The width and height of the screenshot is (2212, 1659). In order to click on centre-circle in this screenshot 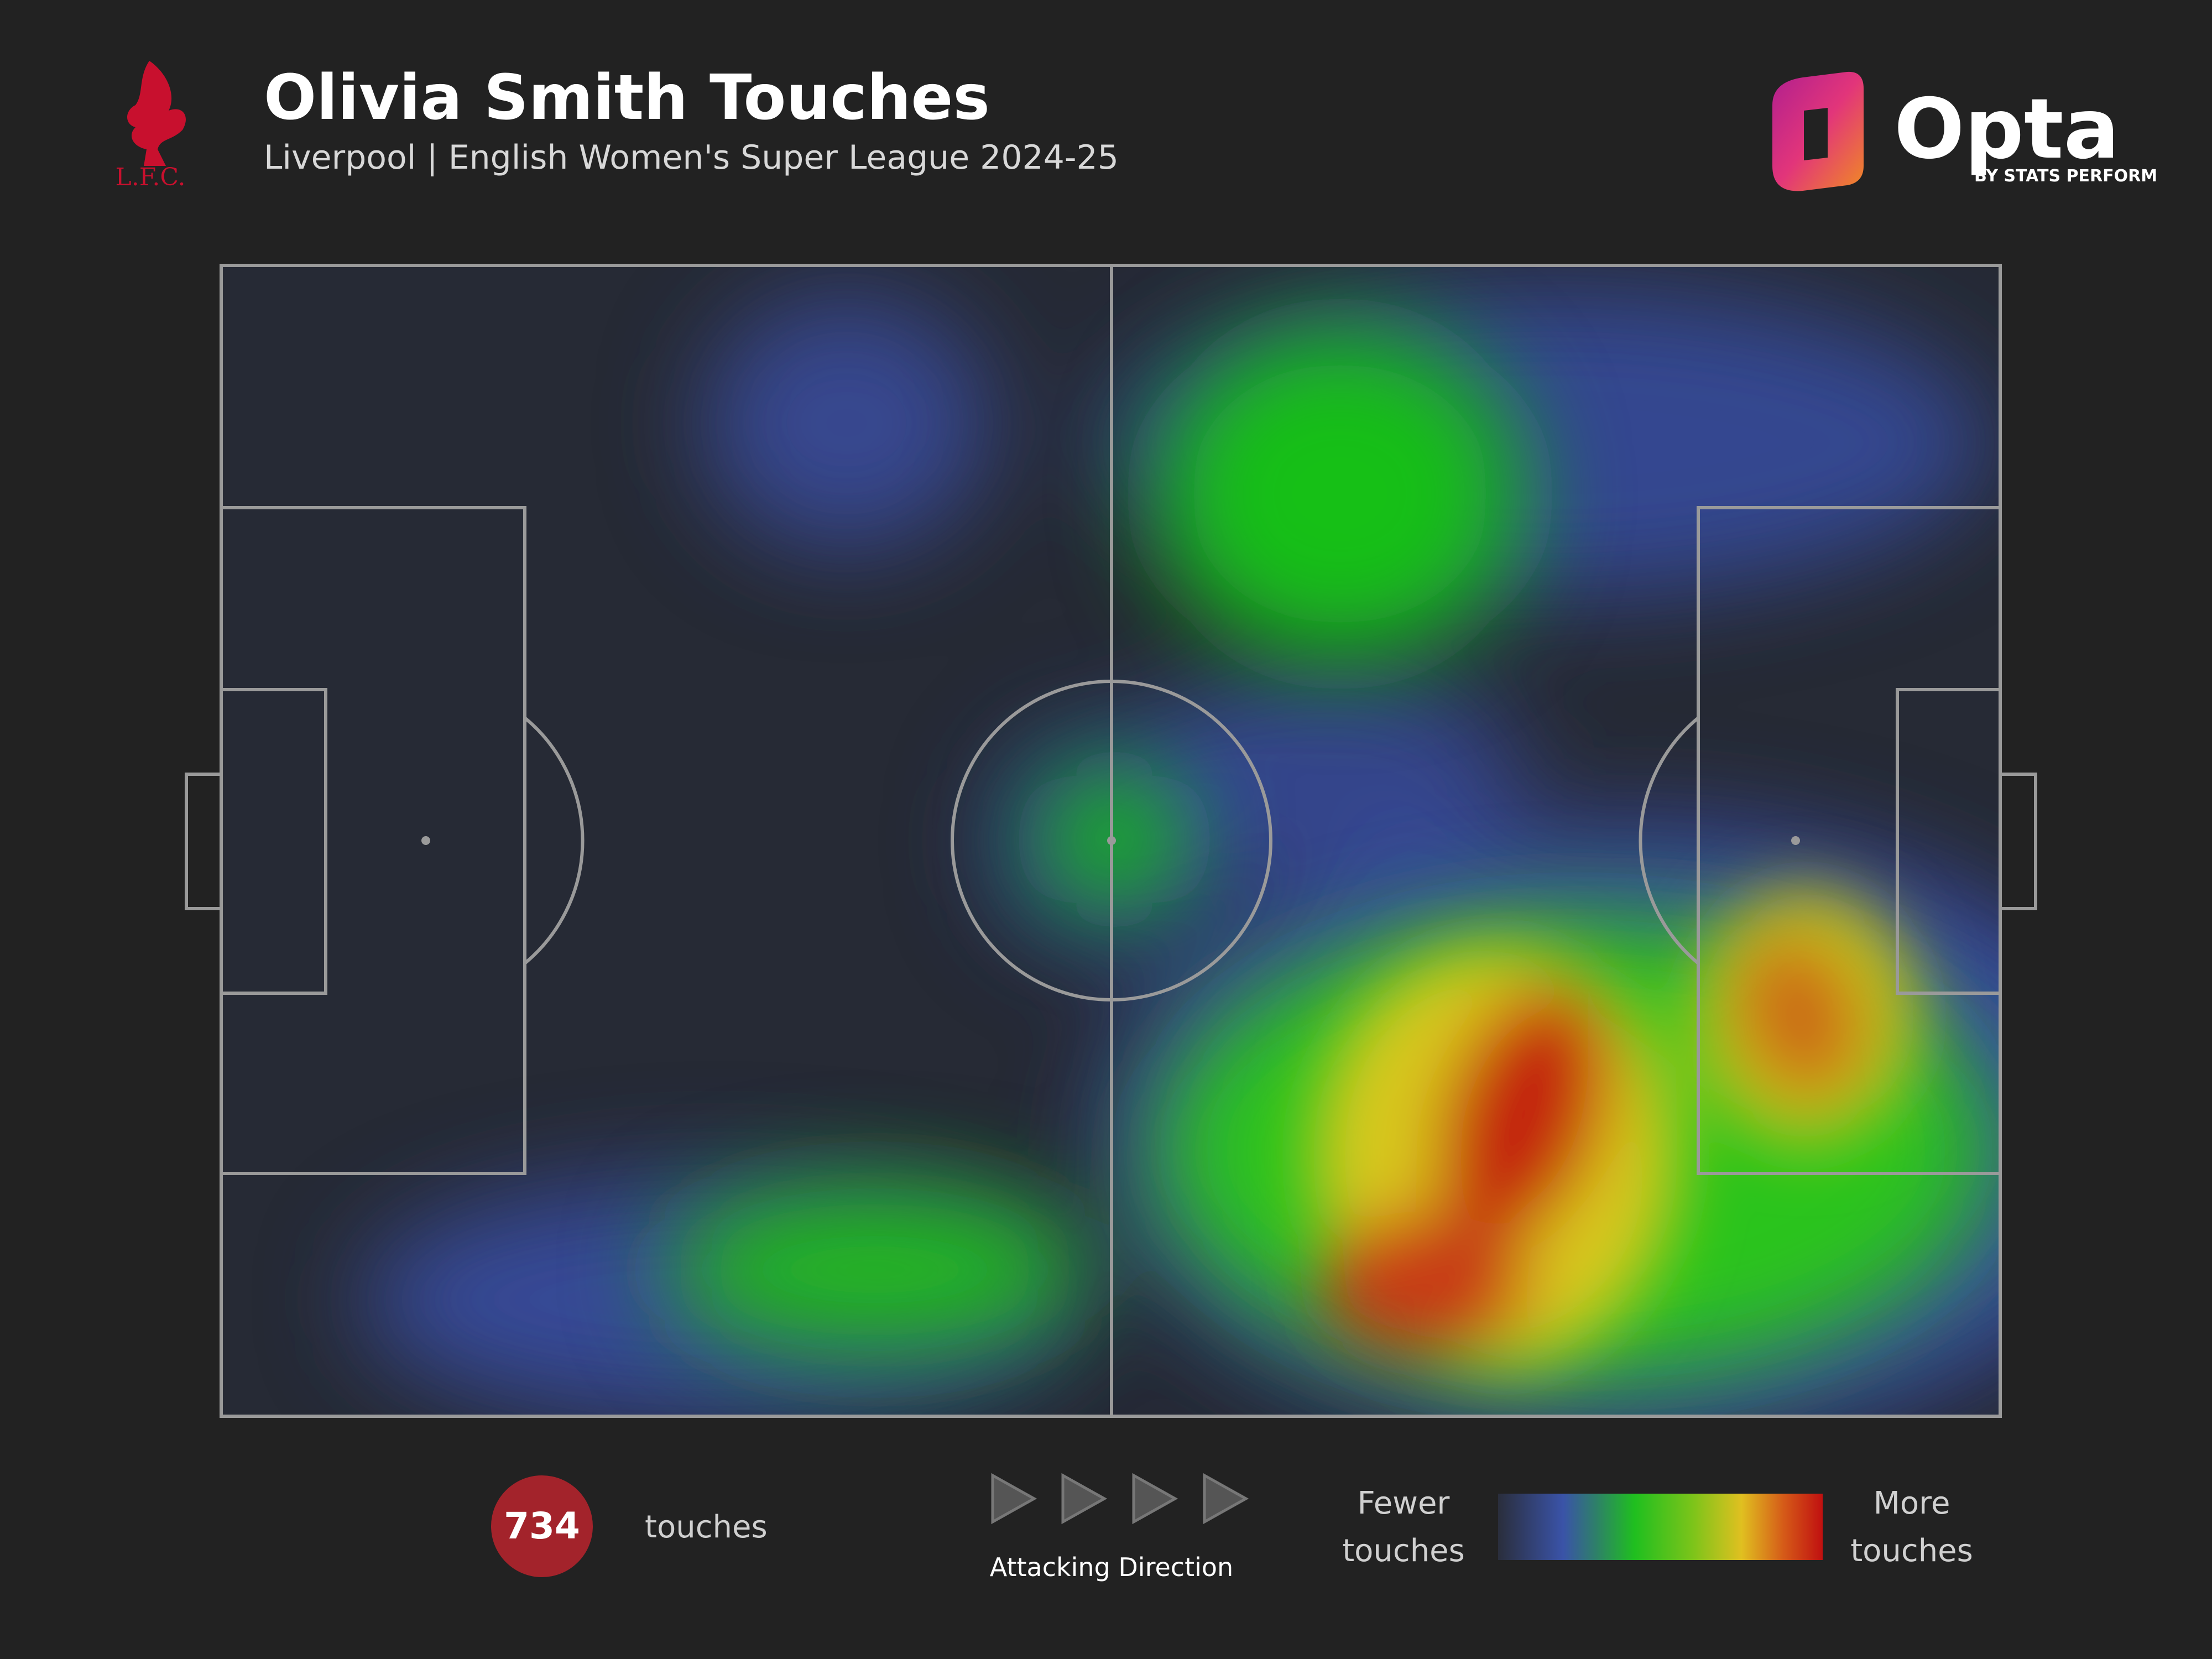, I will do `click(1112, 840)`.